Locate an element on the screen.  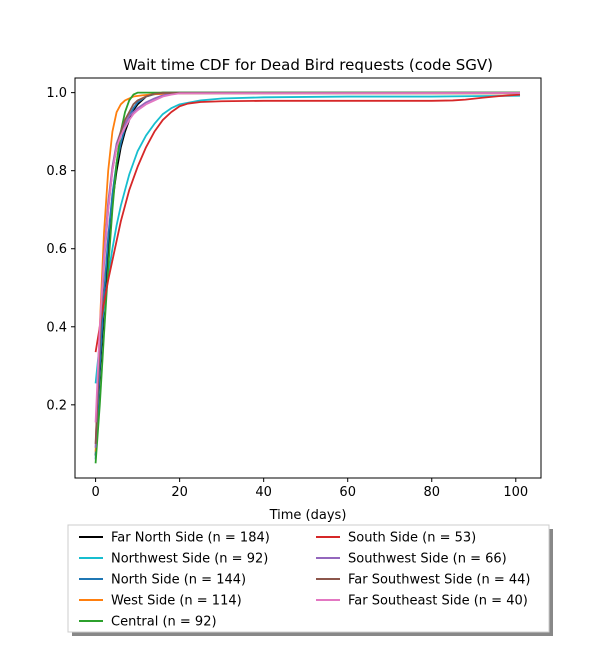
legend-label: North Side (n = 144) is located at coordinates (178, 580).